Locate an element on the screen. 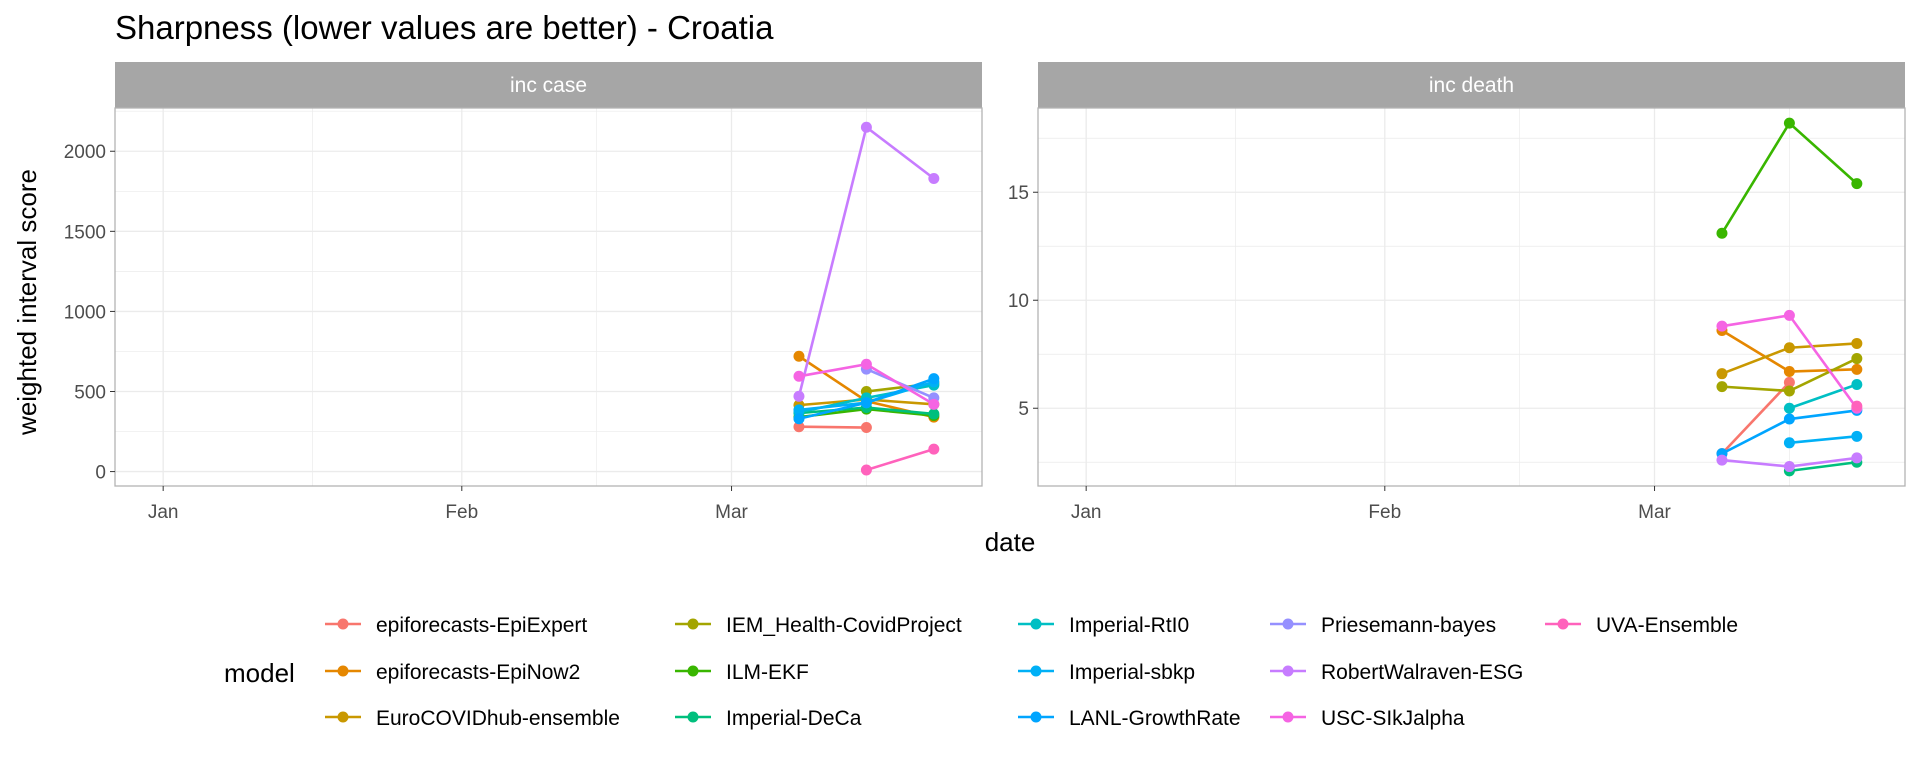 The height and width of the screenshot is (768, 1920). series-imperial-sbkp is located at coordinates (1823, 439).